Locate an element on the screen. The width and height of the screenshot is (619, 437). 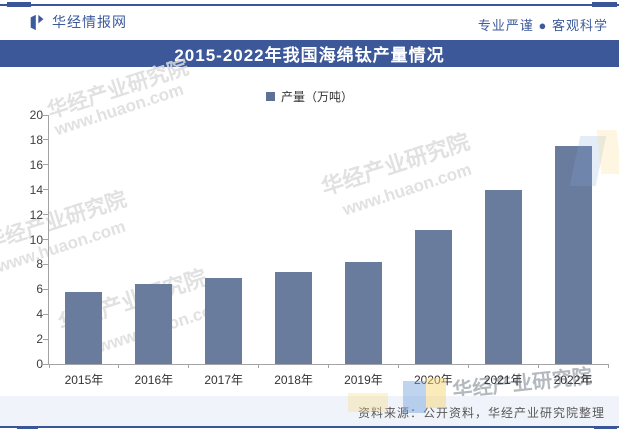
x-axis-label: 2017年 is located at coordinates (224, 380).